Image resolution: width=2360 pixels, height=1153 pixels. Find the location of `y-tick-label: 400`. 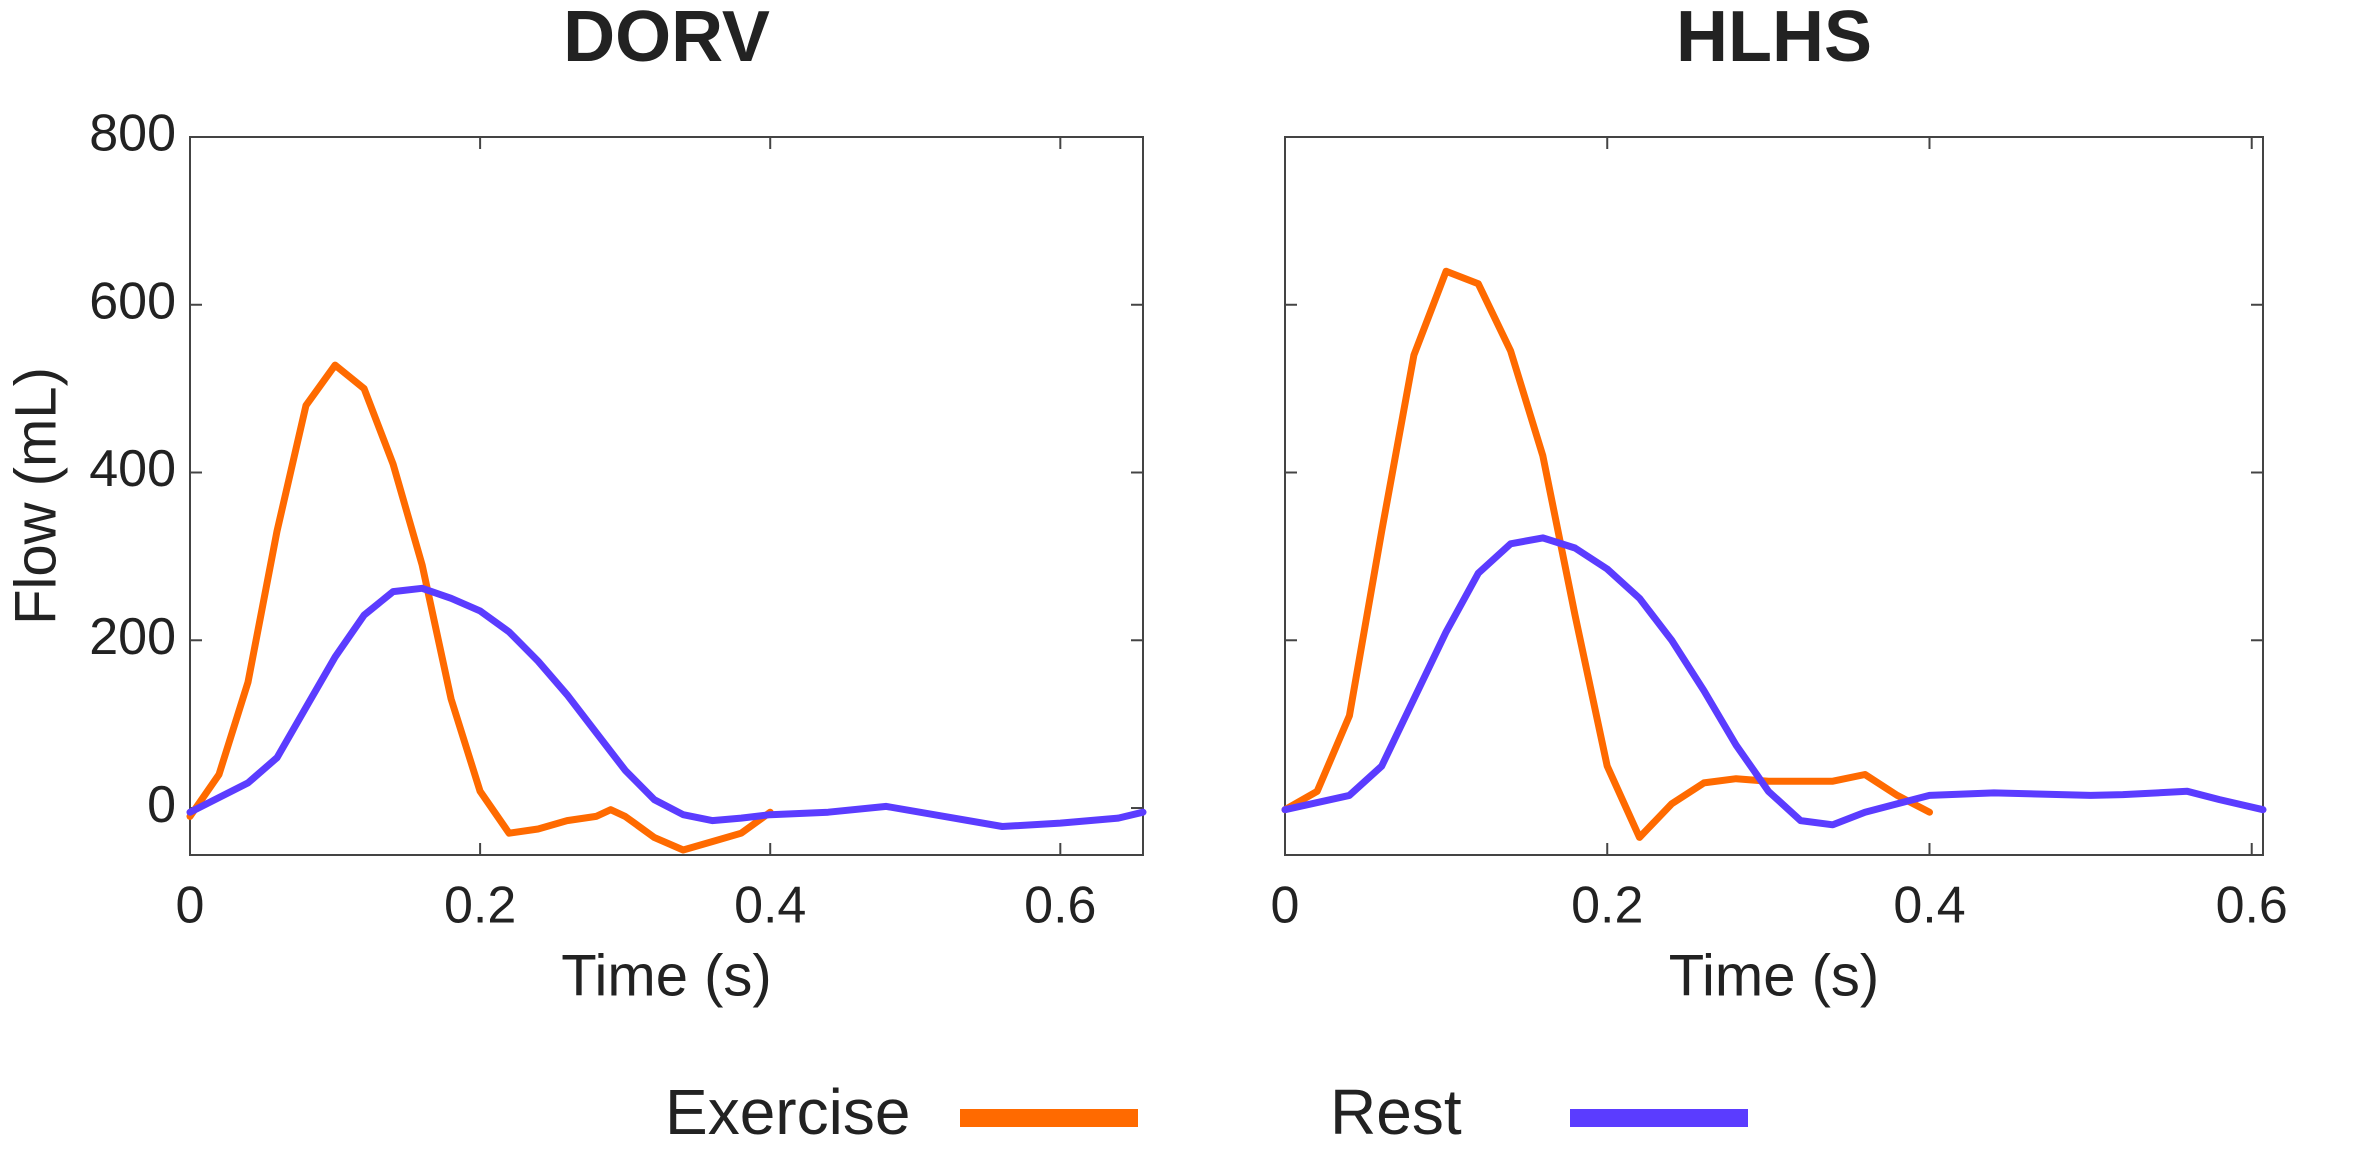

y-tick-label: 400 is located at coordinates (132, 469).